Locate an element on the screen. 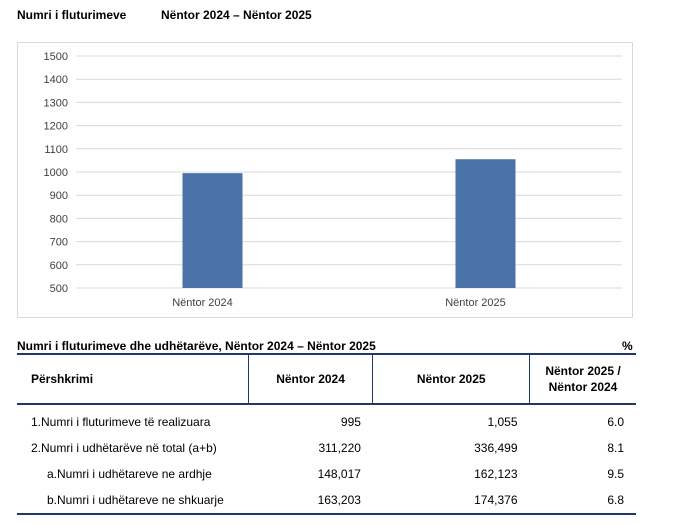 Image resolution: width=691 pixels, height=525 pixels. header-change: Nëntor 2025 / Nëntor 2024 is located at coordinates (582, 379).